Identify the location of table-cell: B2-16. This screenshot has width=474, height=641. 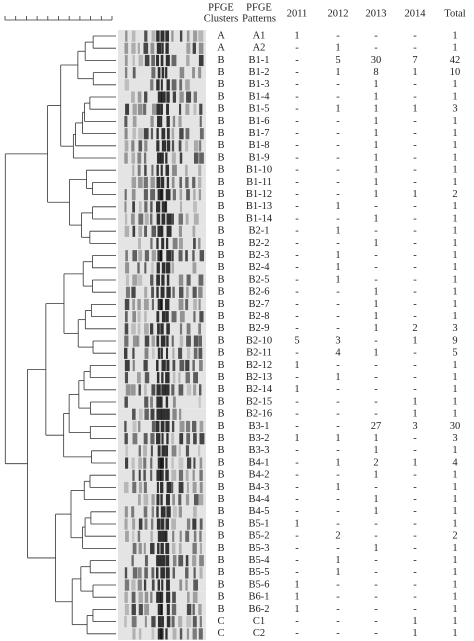
(259, 414).